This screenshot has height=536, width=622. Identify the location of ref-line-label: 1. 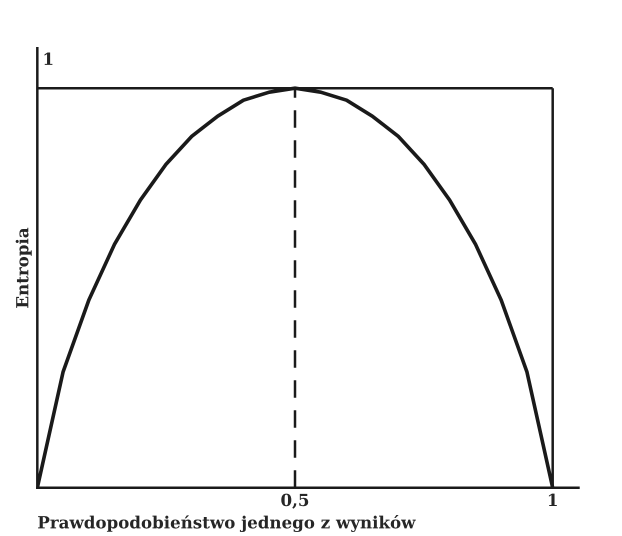
(48, 58).